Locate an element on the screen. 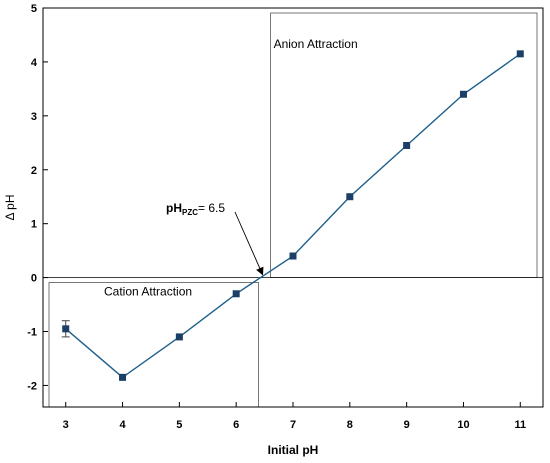 This screenshot has height=463, width=550. pzc-label-main: pH is located at coordinates (174, 208).